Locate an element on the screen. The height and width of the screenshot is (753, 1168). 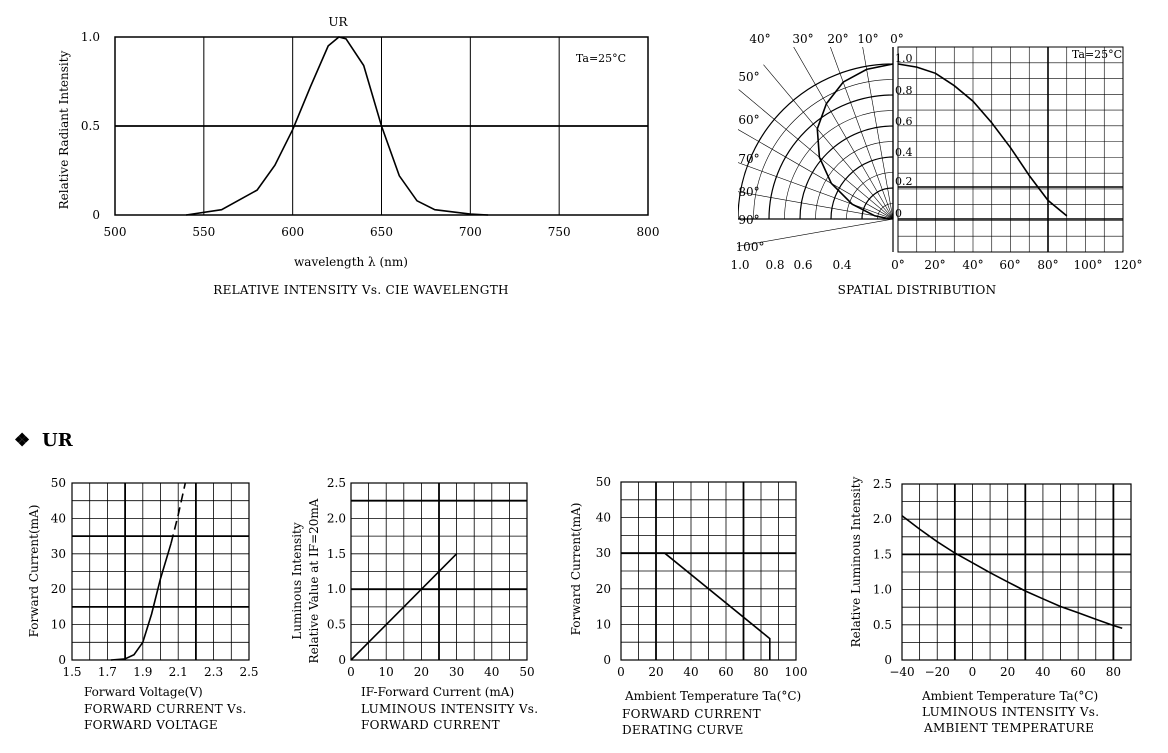
spectrum-x-label: wavelength λ (nm) is located at coordinates (351, 262).